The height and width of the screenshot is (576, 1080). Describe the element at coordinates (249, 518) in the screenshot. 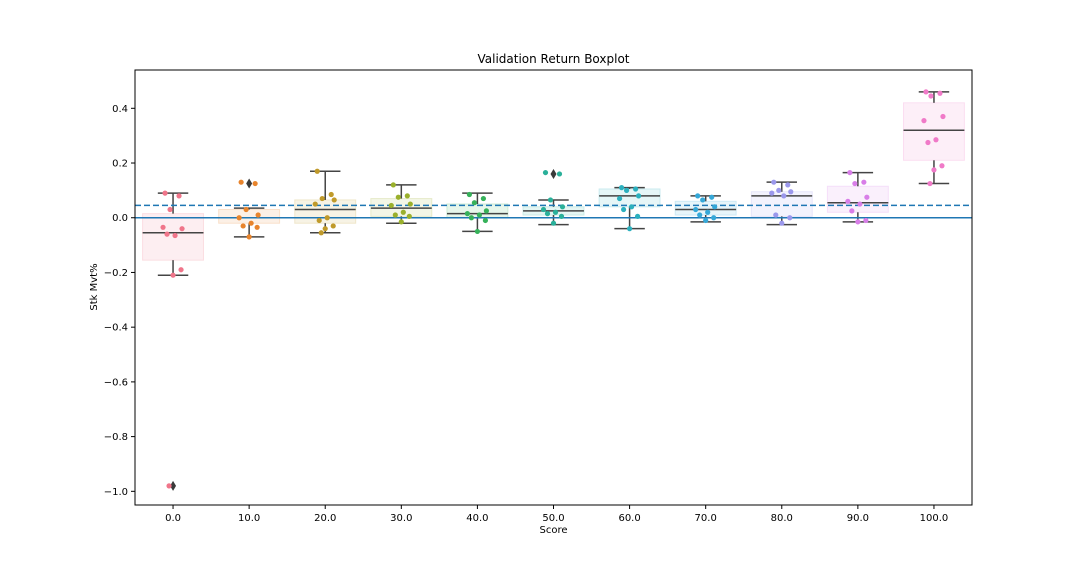

I see `x-tick-label: 10.0` at that location.